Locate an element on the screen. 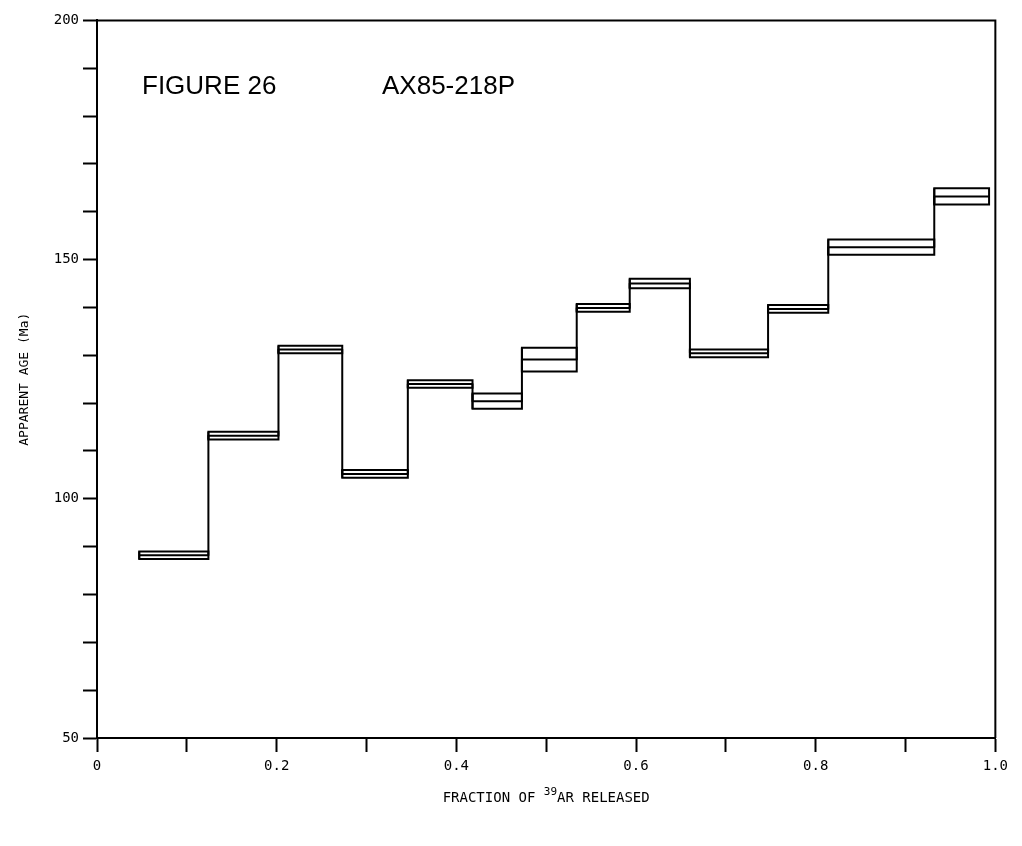  x-tick-label: 0.6 is located at coordinates (636, 765).